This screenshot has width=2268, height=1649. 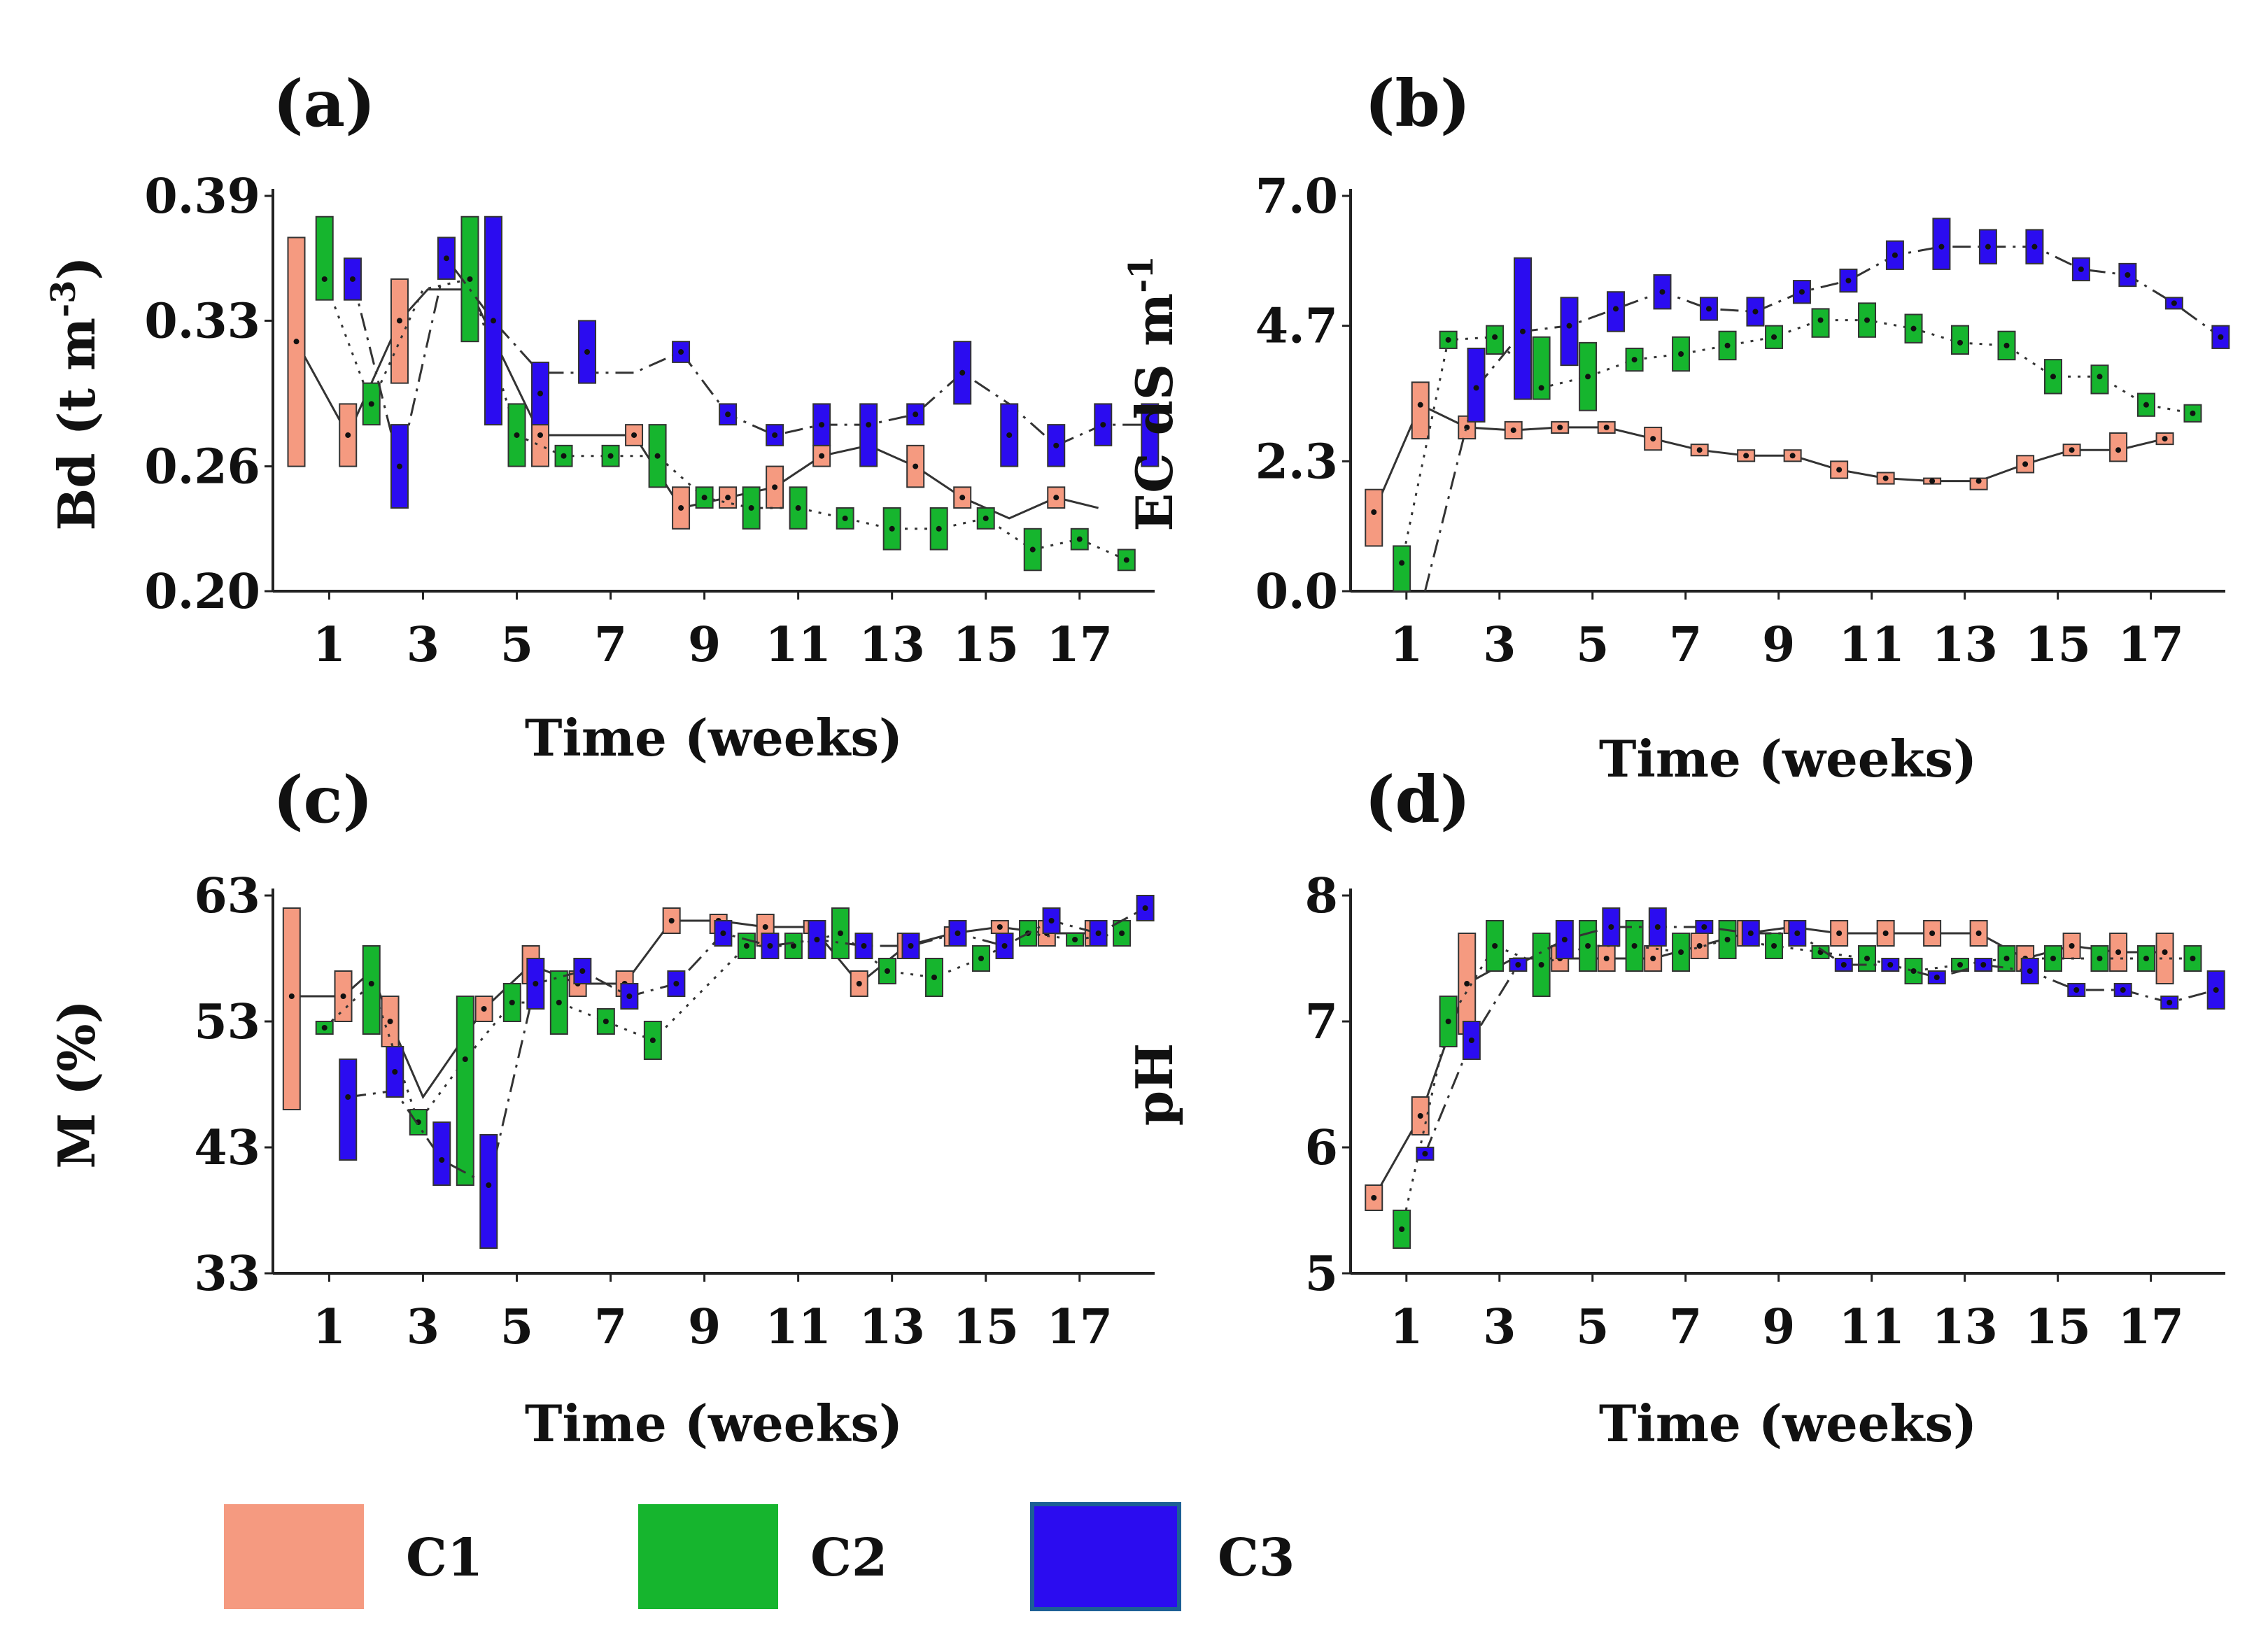 What do you see at coordinates (1256, 1558) in the screenshot?
I see `legend-label-c3: C3` at bounding box center [1256, 1558].